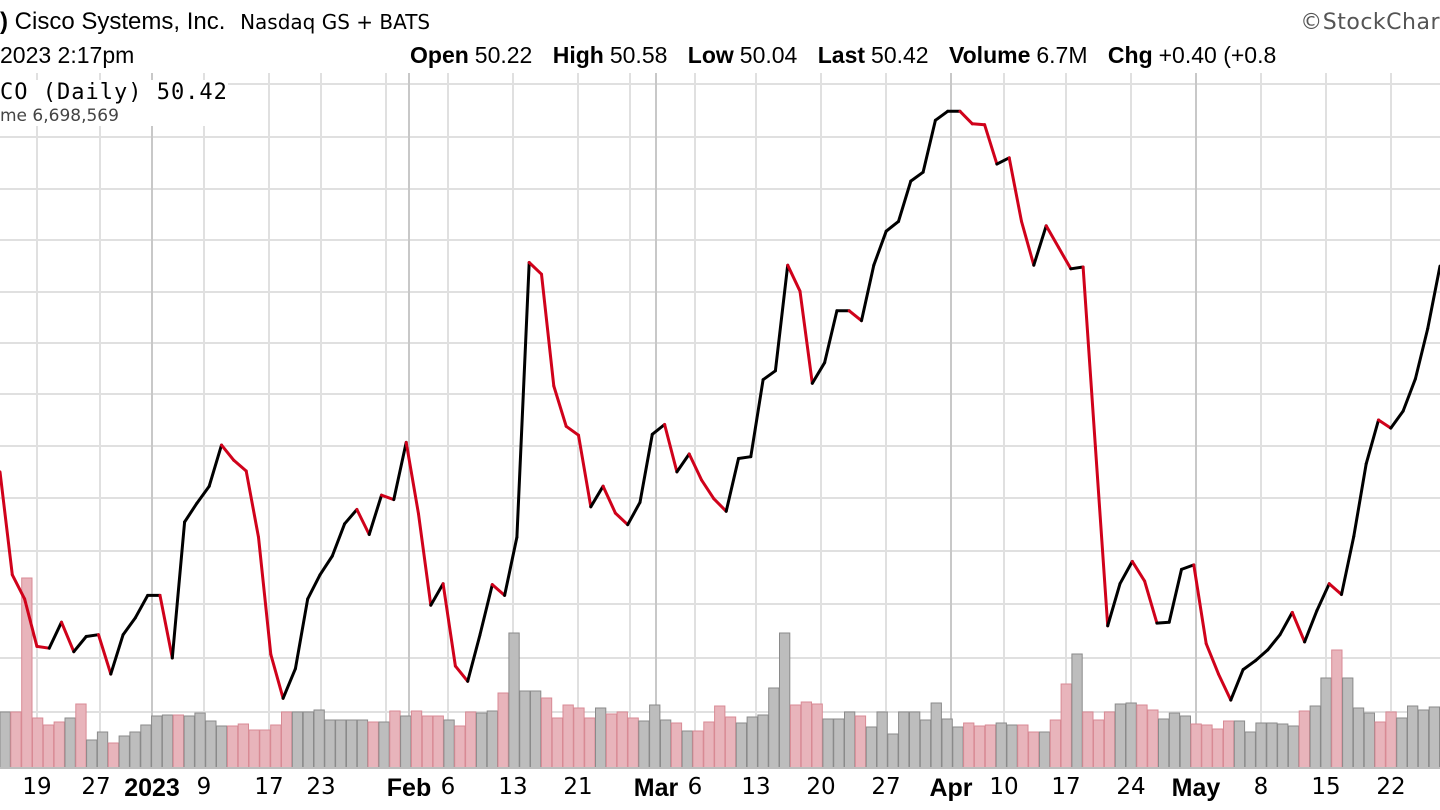  Describe the element at coordinates (610, 55) in the screenshot. I see `stat-high: High 50.58` at that location.